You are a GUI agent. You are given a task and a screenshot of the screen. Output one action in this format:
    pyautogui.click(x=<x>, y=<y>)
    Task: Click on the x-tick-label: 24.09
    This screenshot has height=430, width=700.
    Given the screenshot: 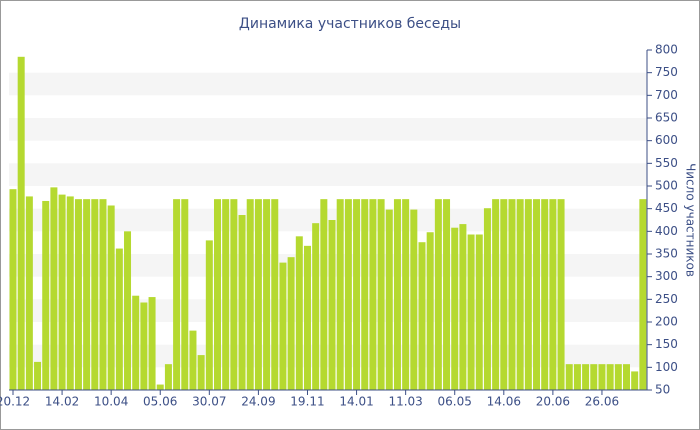 What is the action you would take?
    pyautogui.click(x=258, y=402)
    